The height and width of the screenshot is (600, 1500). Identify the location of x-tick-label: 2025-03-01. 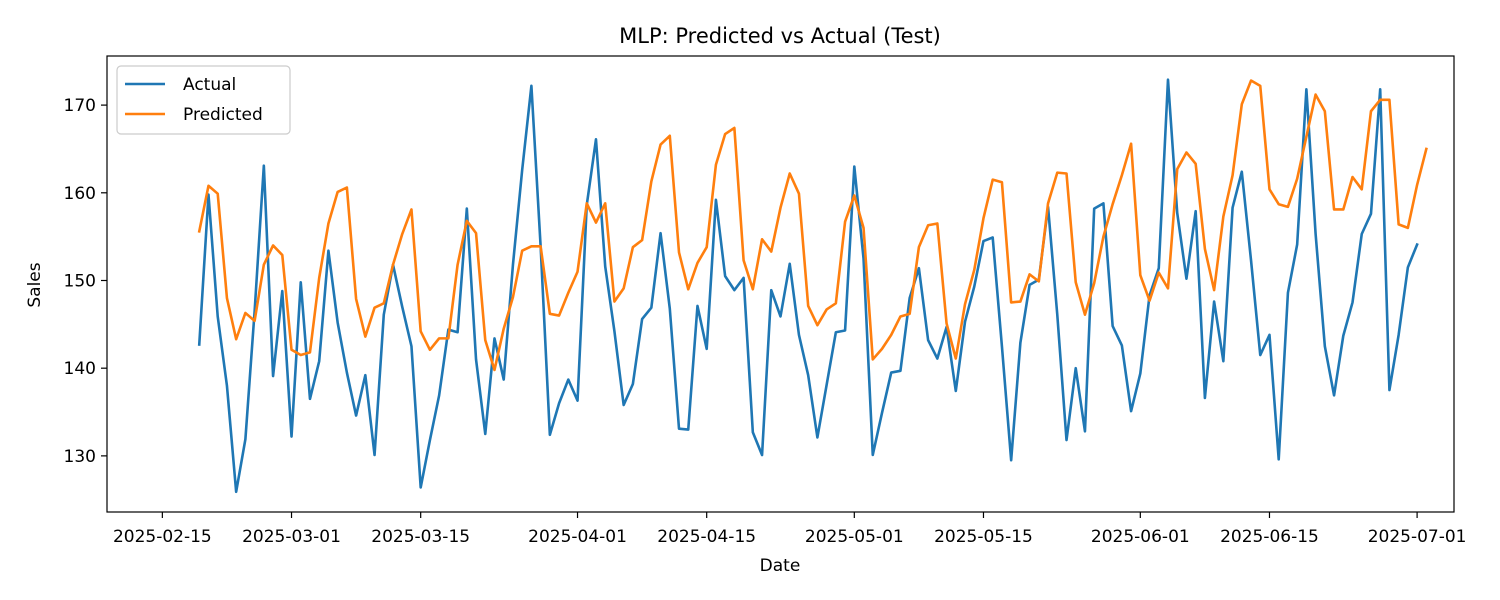
(291, 537).